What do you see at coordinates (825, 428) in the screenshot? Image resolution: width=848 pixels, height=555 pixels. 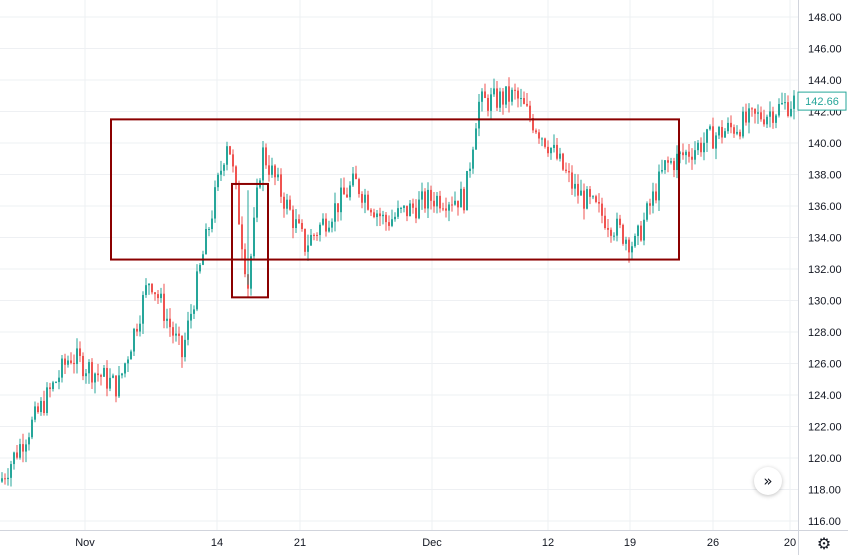 I see `price-tick-label: 122.00` at bounding box center [825, 428].